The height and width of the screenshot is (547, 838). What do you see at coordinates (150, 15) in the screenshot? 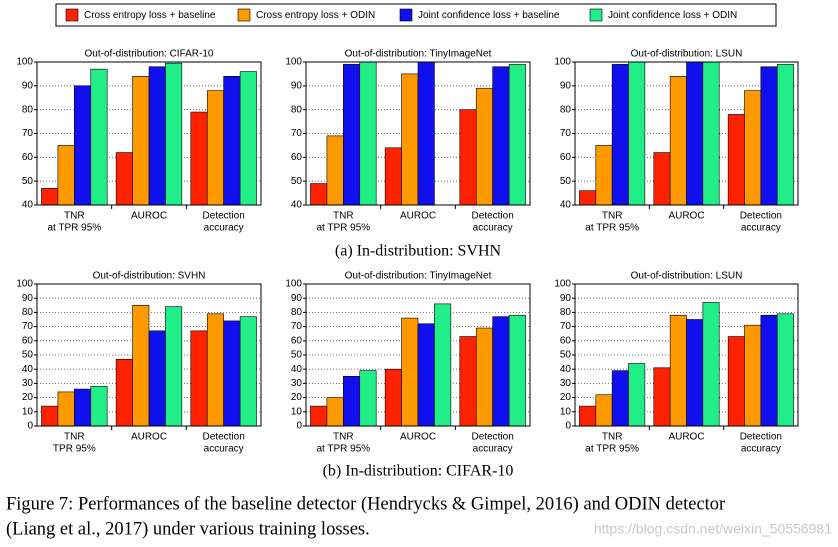
I see `legend-label: Cross entropy loss + baseline` at bounding box center [150, 15].